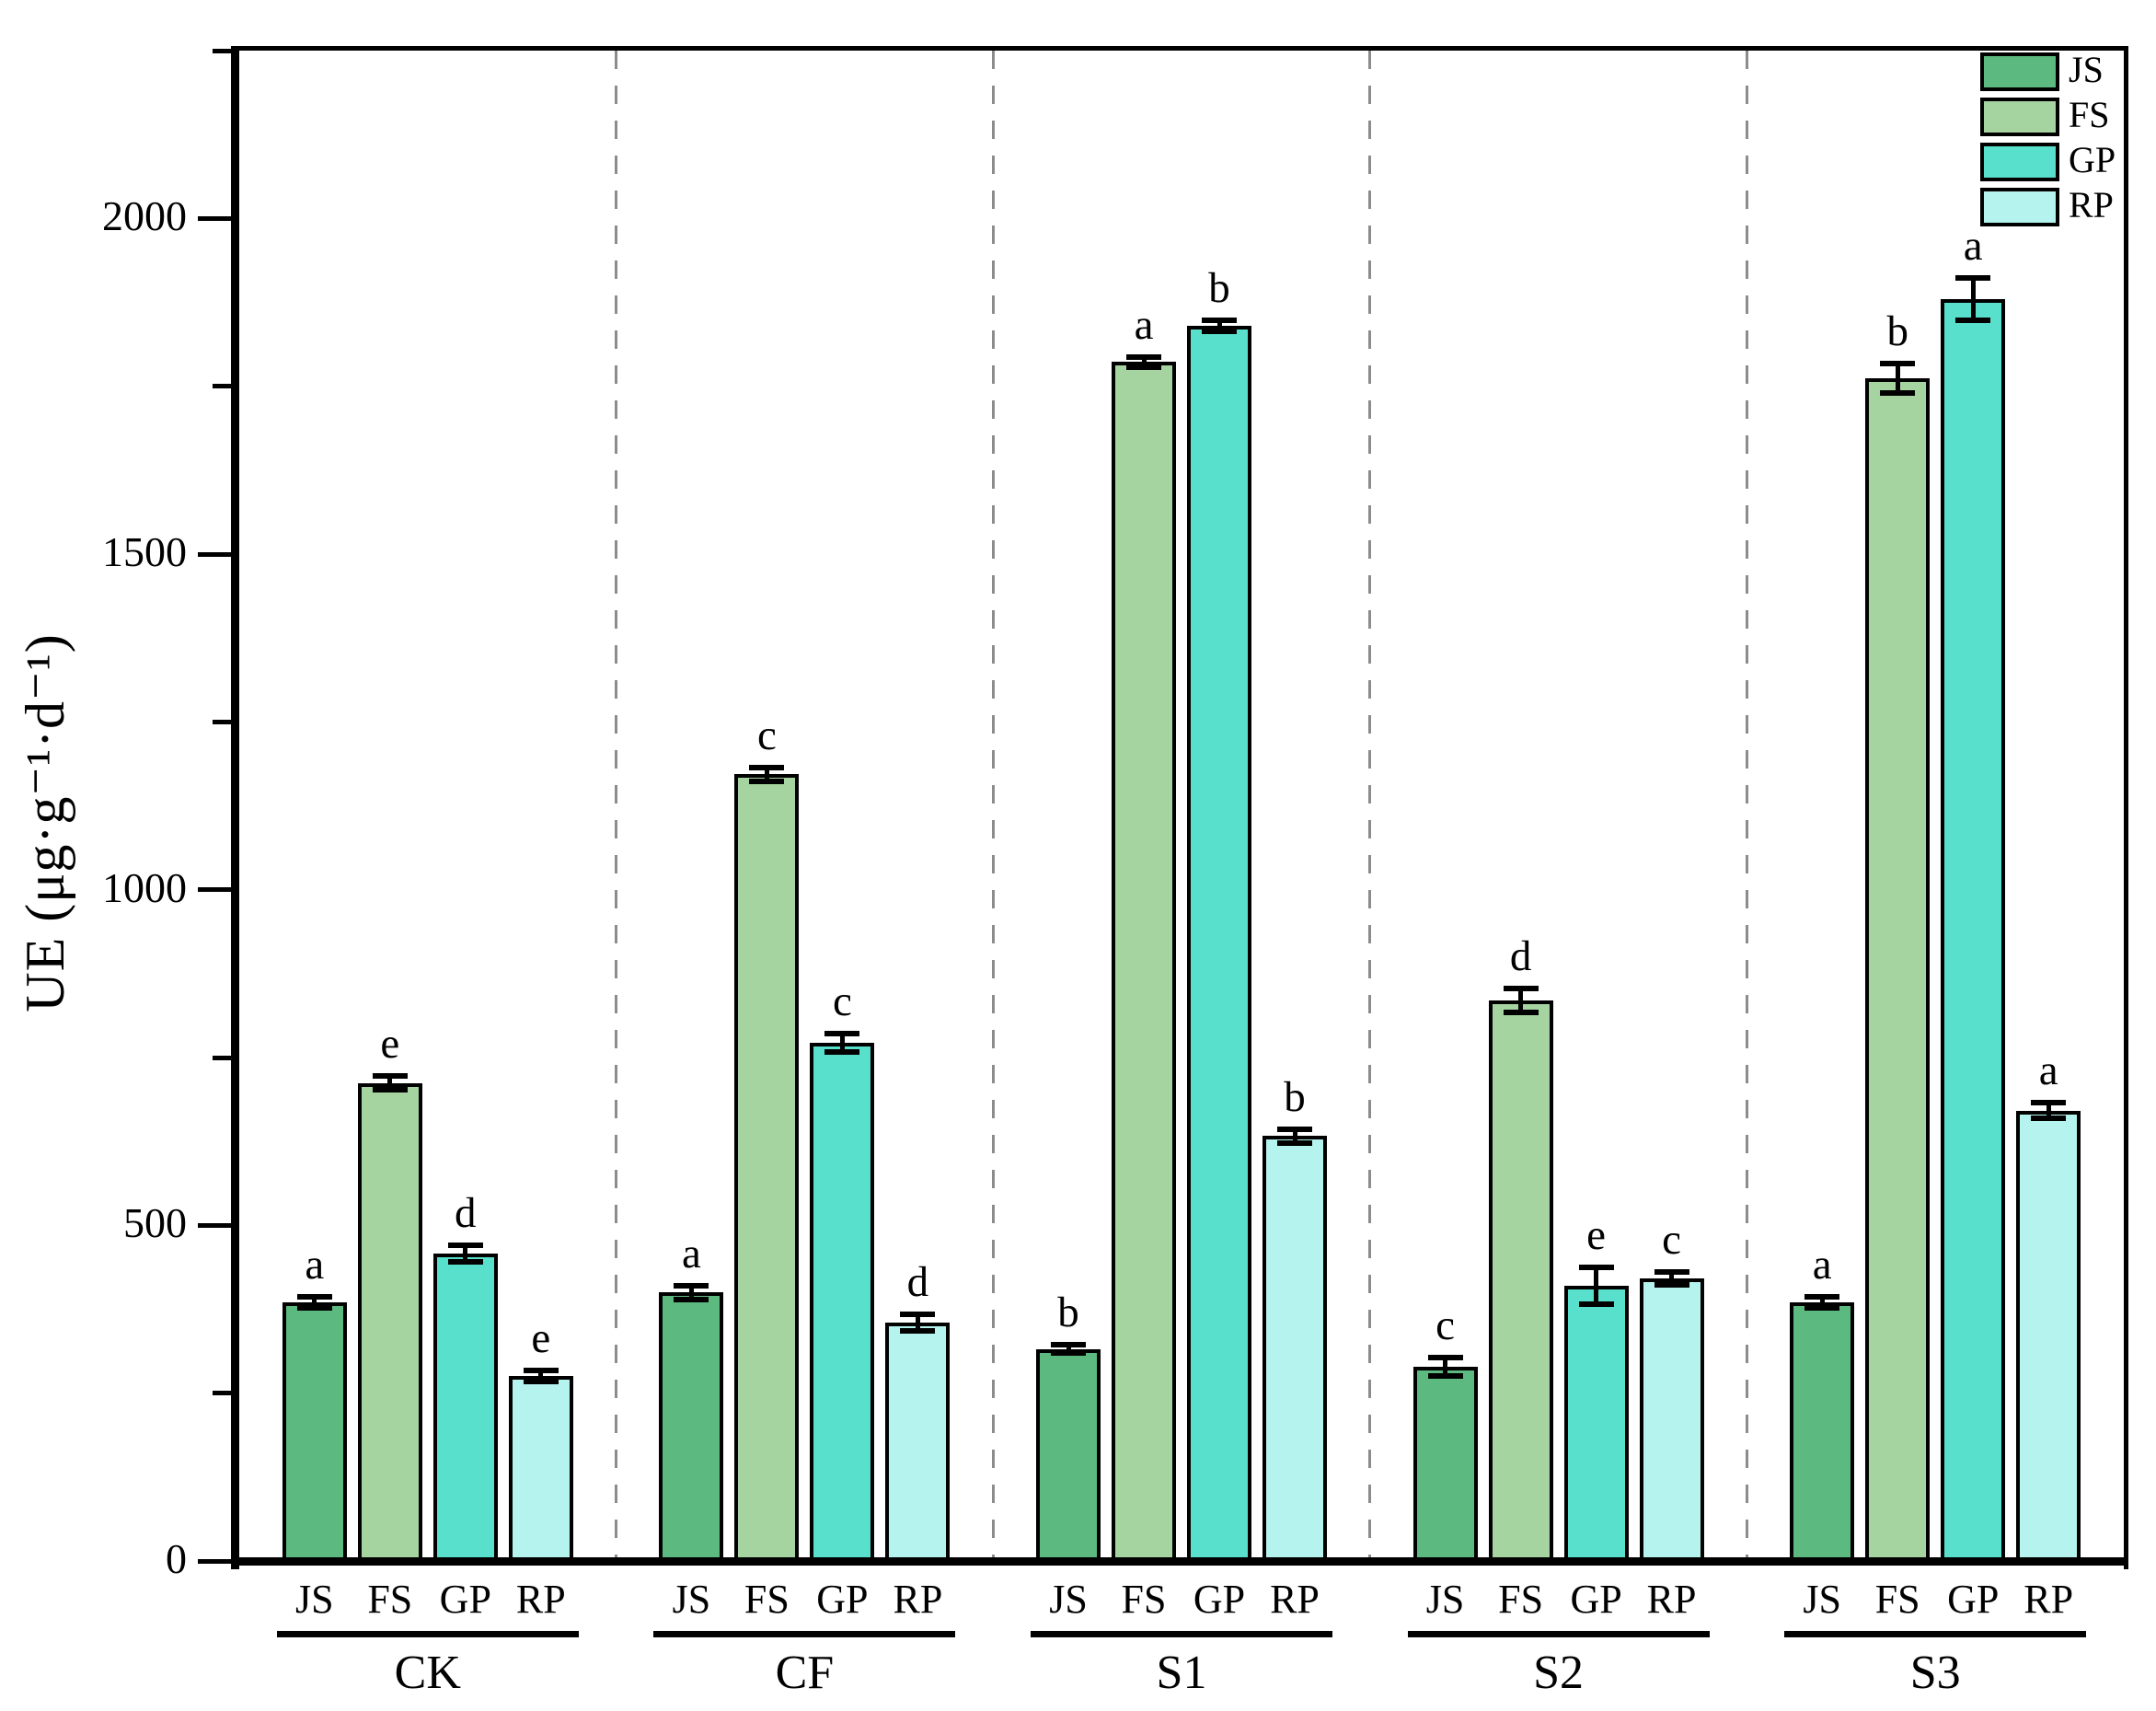 This screenshot has height=1711, width=2156. I want to click on bar-label-S1-FS: FS, so click(1144, 1599).